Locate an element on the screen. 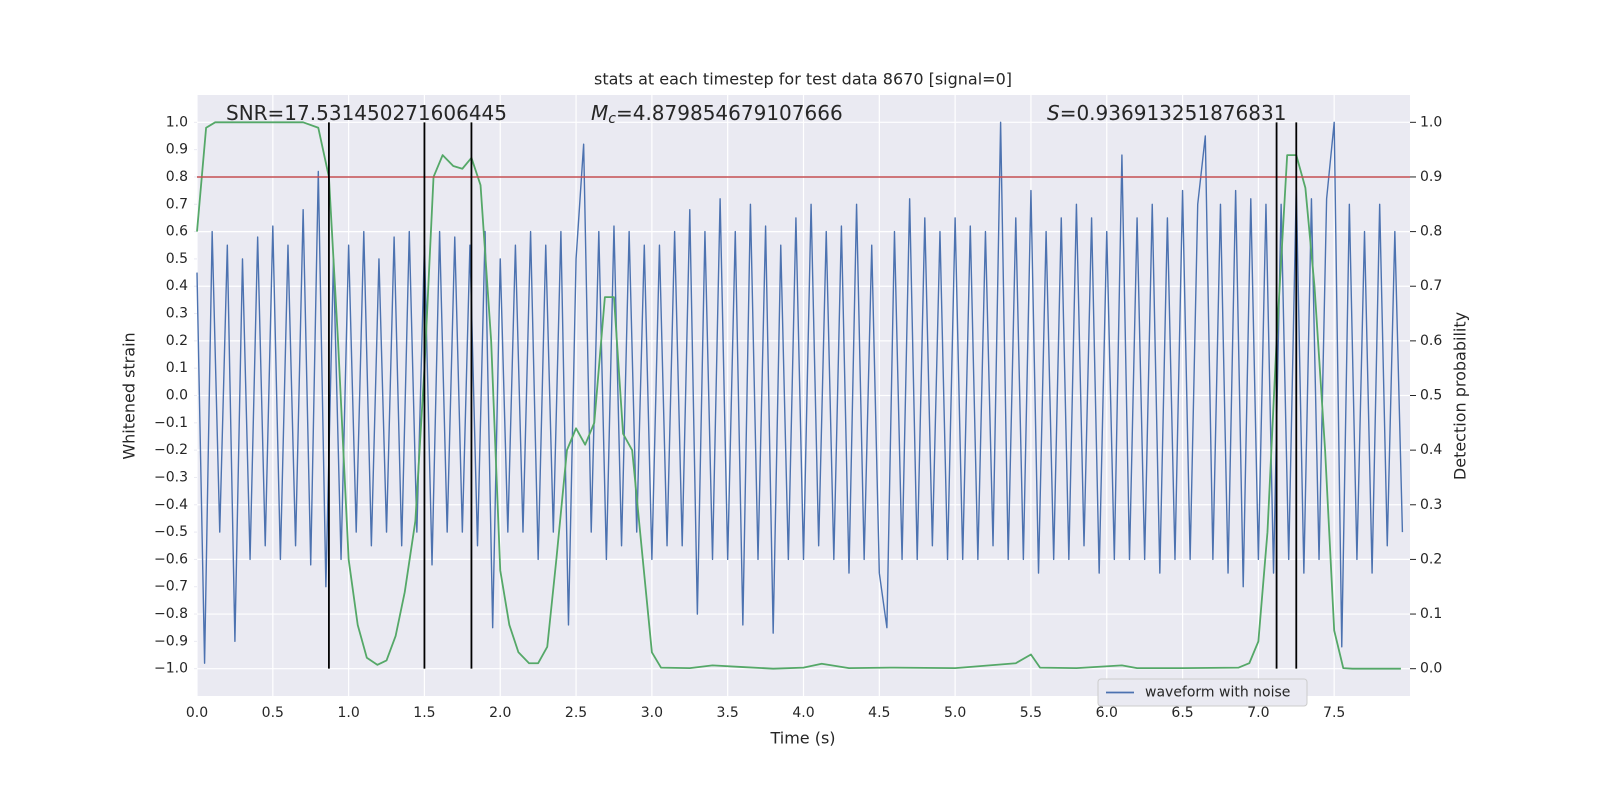  legend-box is located at coordinates (1202, 692).